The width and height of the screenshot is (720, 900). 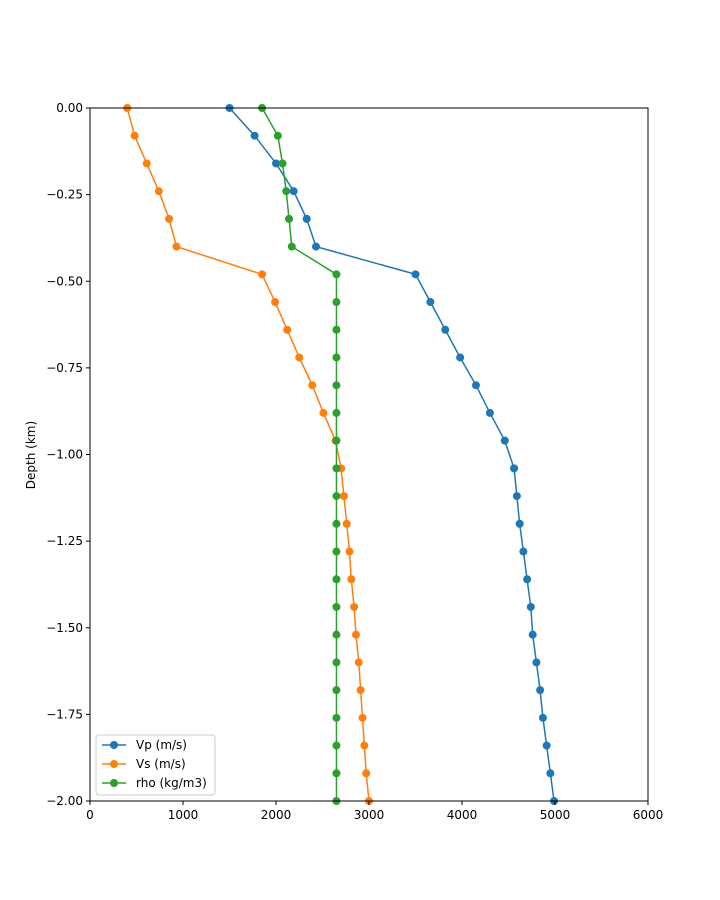 I want to click on series-line-rho, so click(x=299, y=454).